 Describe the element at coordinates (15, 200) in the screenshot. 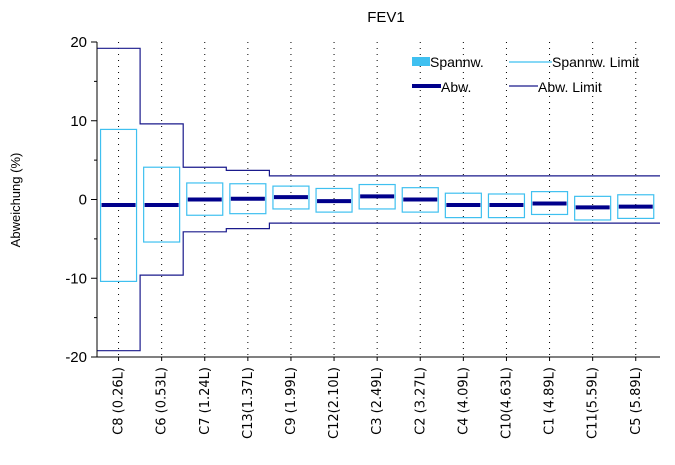

I see `y-axis-label: Abweichung (%)` at that location.